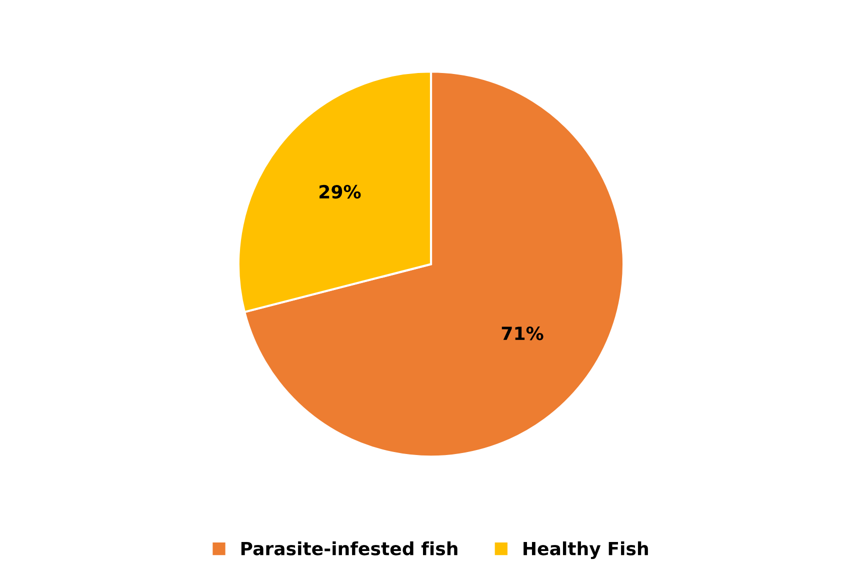 The image size is (862, 587). What do you see at coordinates (523, 333) in the screenshot?
I see `data-label: 71%` at bounding box center [523, 333].